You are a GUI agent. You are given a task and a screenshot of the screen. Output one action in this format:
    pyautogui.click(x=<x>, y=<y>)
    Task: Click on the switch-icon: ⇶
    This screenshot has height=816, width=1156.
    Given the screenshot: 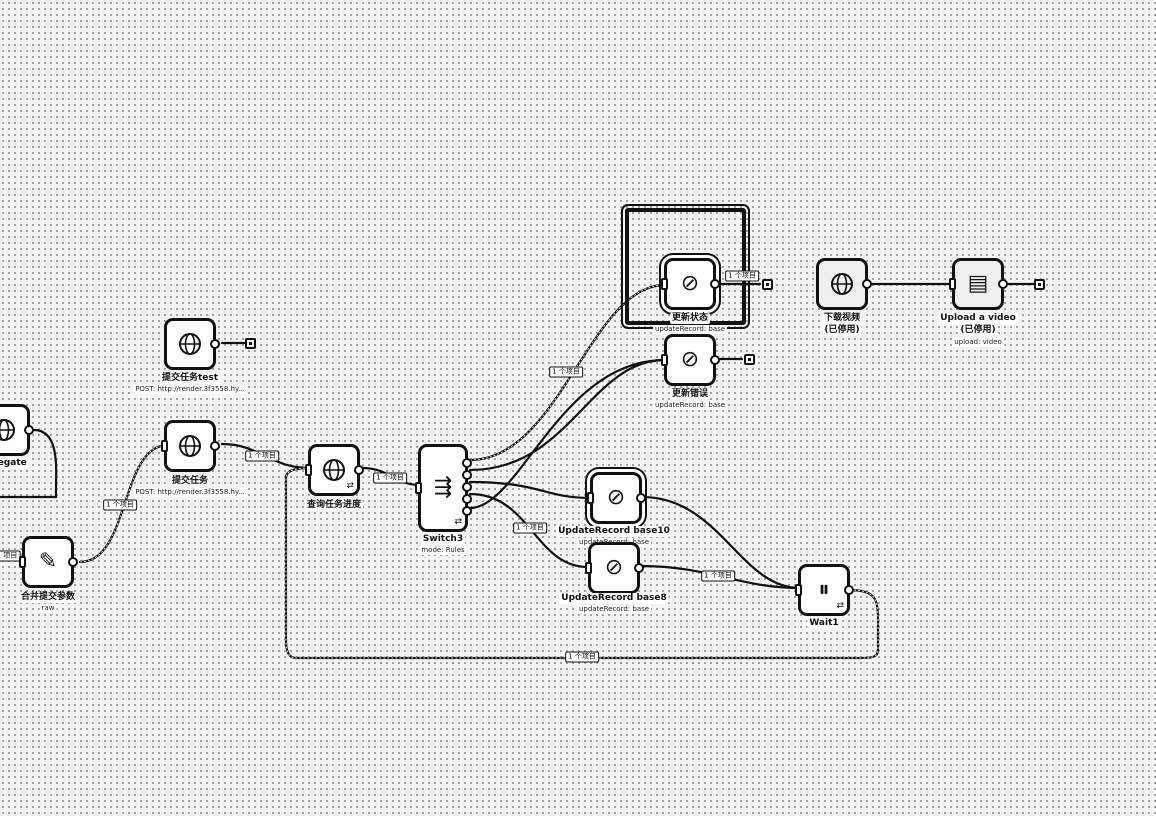 What is the action you would take?
    pyautogui.click(x=443, y=487)
    